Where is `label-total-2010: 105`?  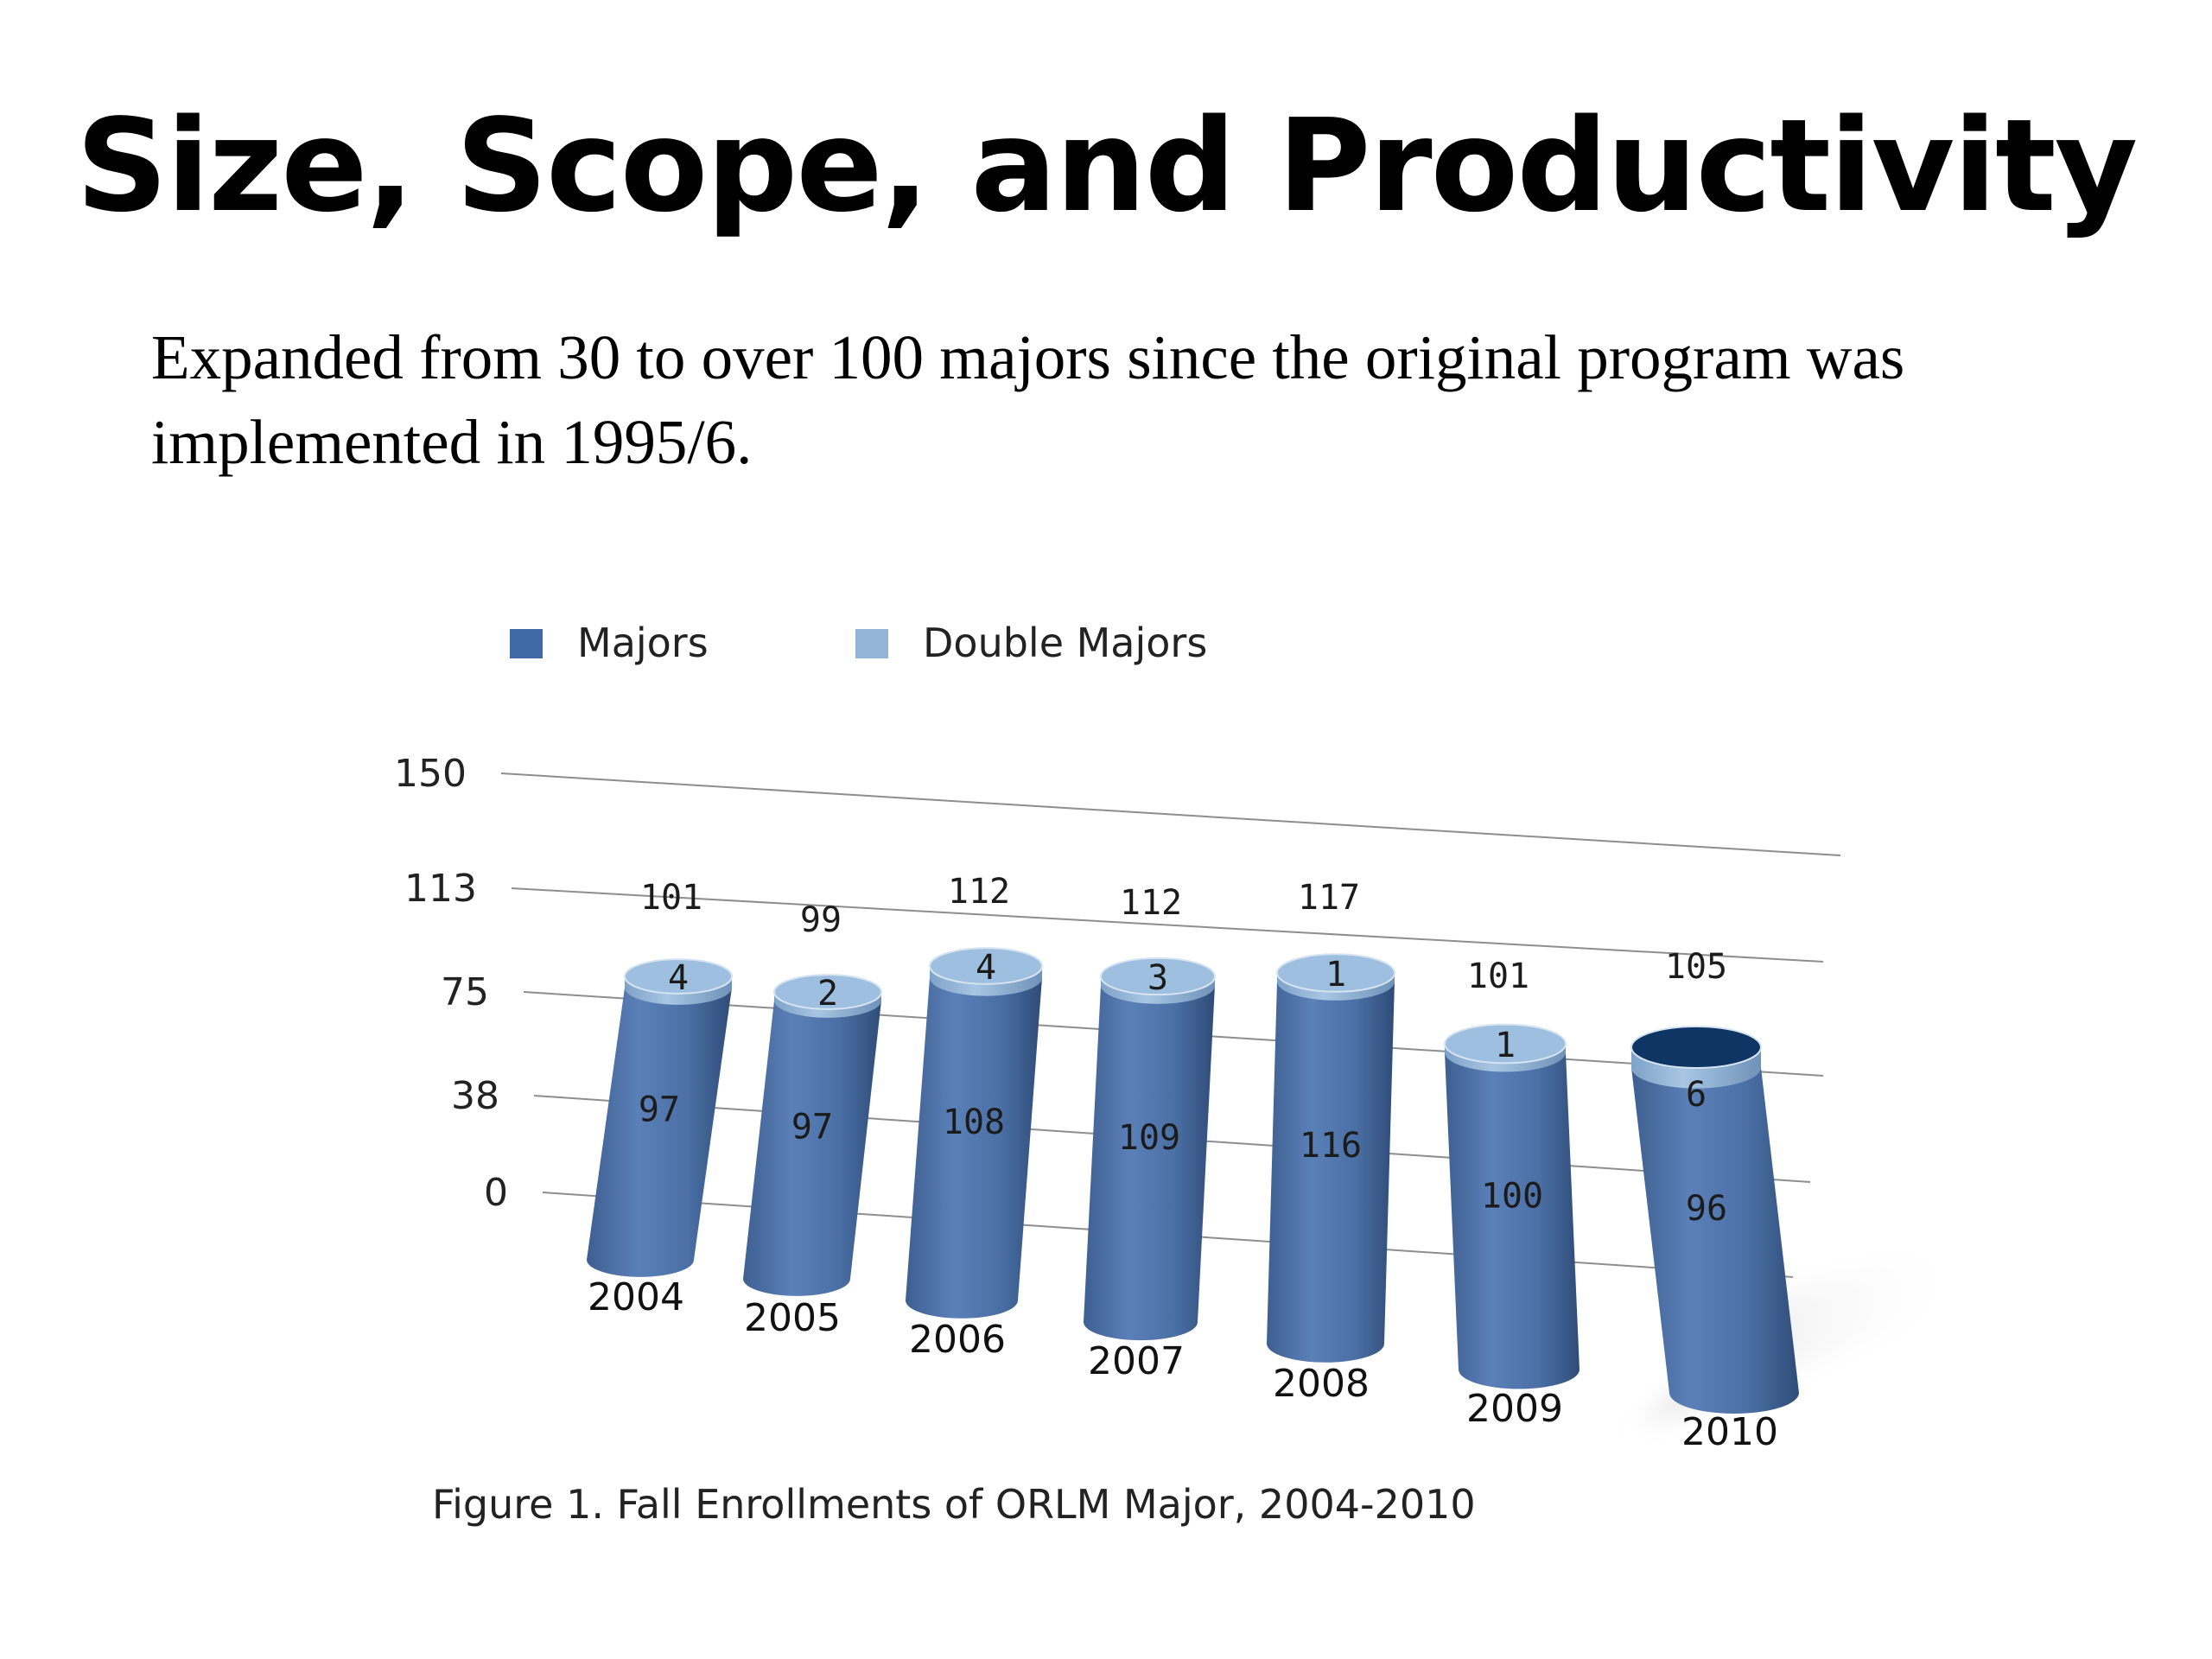 label-total-2010: 105 is located at coordinates (1696, 967).